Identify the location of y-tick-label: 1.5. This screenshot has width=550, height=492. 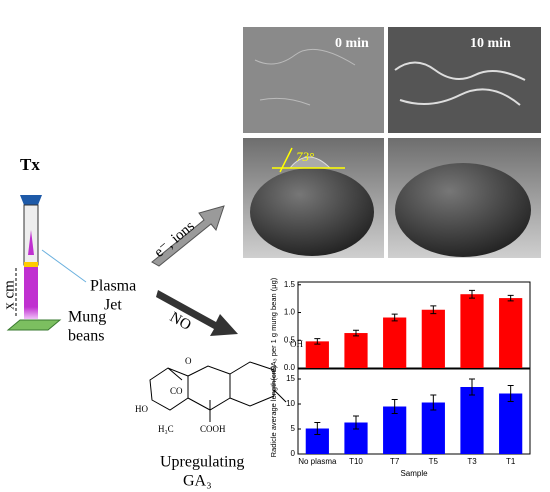
(290, 284).